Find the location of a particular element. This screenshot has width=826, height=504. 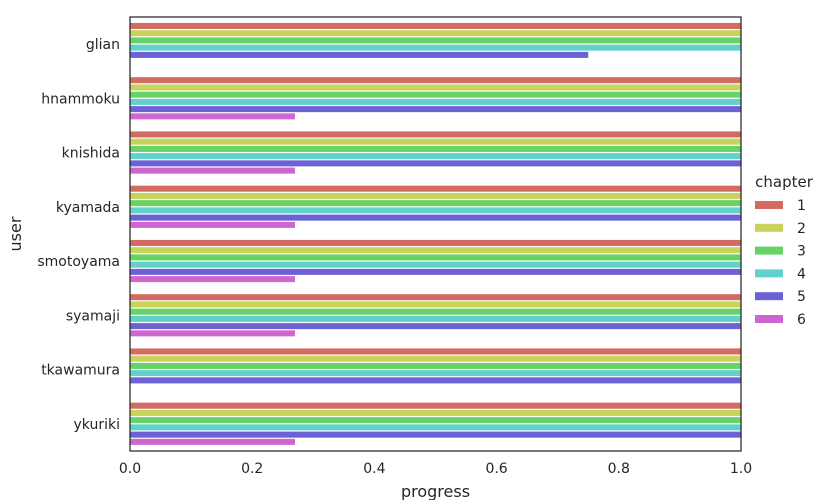

legend-label-chapter-5: 5 is located at coordinates (801, 297).